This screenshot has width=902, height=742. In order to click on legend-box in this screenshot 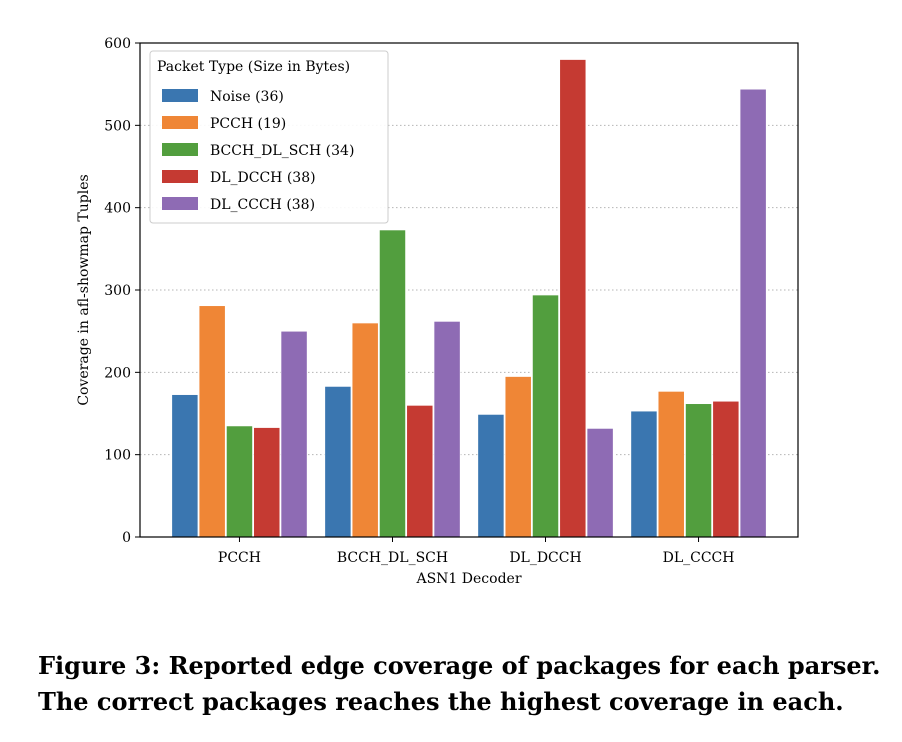, I will do `click(269, 137)`.